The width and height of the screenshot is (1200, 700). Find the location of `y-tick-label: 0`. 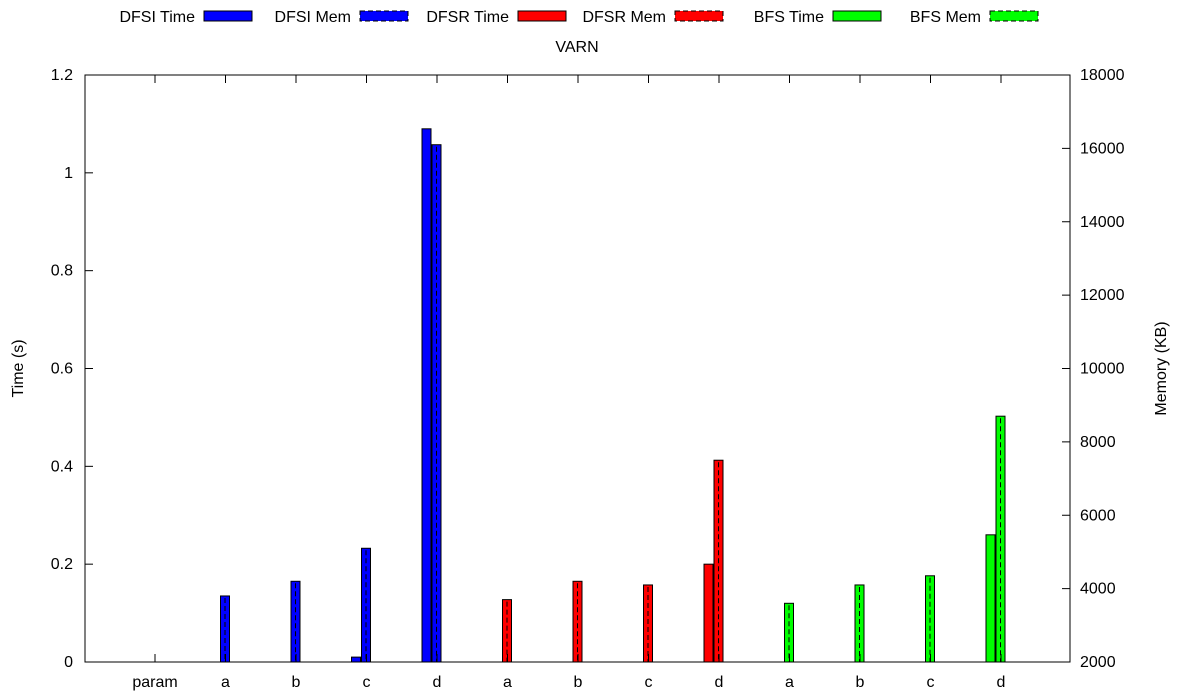

y-tick-label: 0 is located at coordinates (68, 662).